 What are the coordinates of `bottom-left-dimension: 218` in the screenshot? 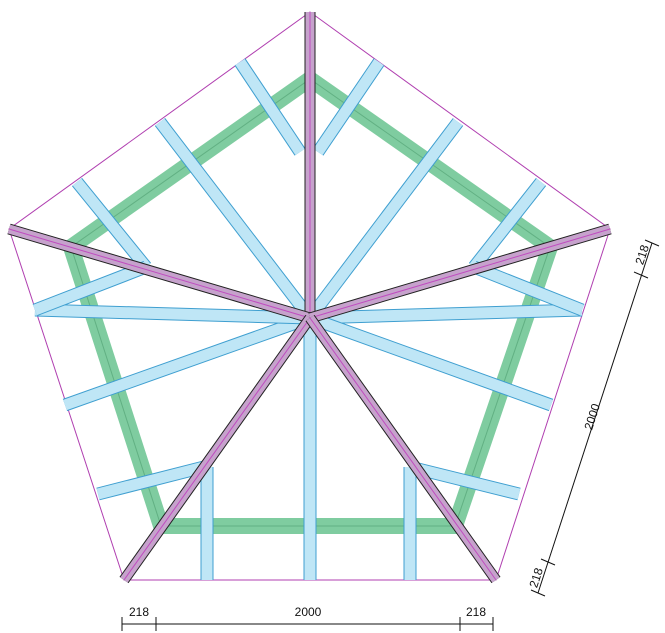 It's located at (139, 612).